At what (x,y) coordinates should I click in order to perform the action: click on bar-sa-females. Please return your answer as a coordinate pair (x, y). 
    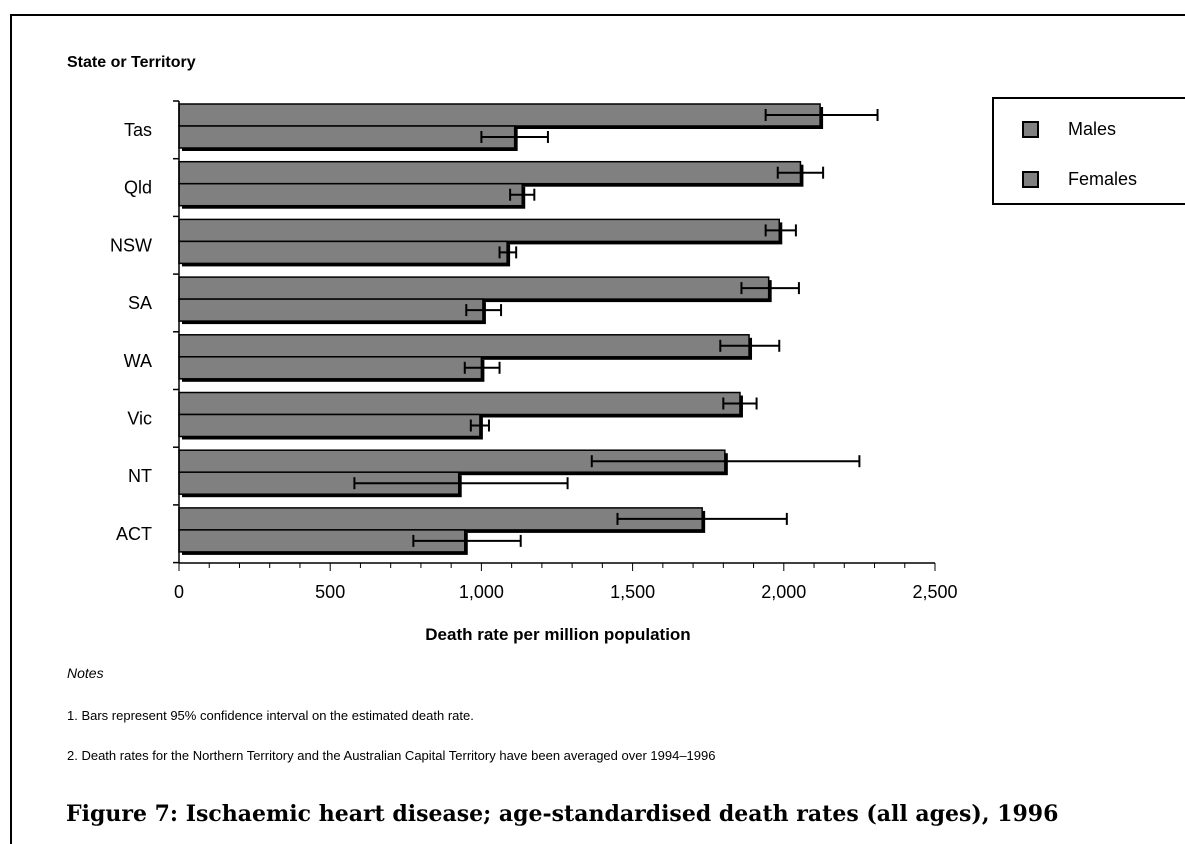
    Looking at the image, I should click on (331, 310).